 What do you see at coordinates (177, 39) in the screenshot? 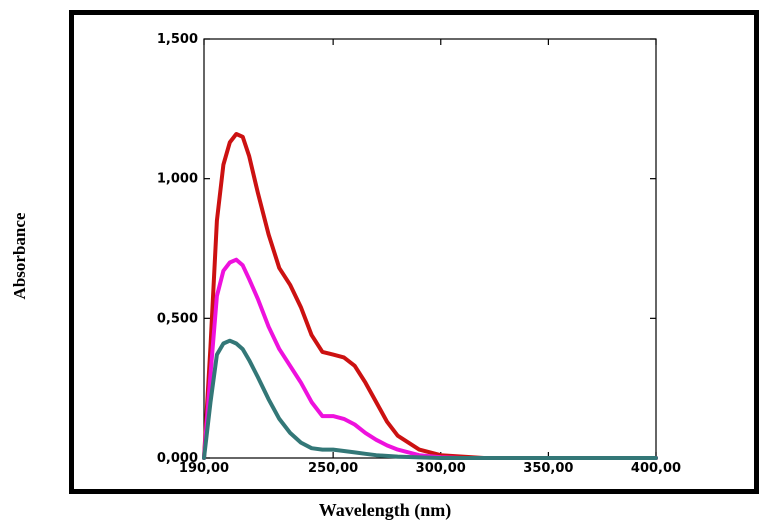
I see `y-tick-label: 1,500` at bounding box center [177, 39].